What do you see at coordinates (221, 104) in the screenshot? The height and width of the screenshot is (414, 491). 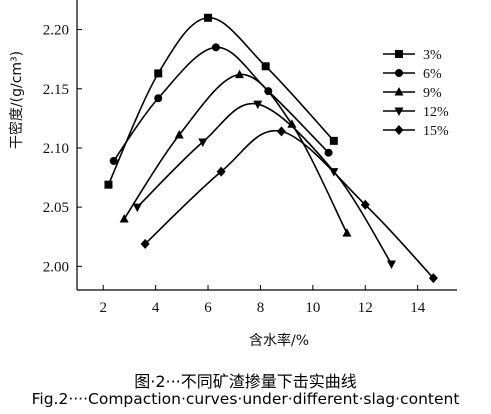 I see `series-line` at bounding box center [221, 104].